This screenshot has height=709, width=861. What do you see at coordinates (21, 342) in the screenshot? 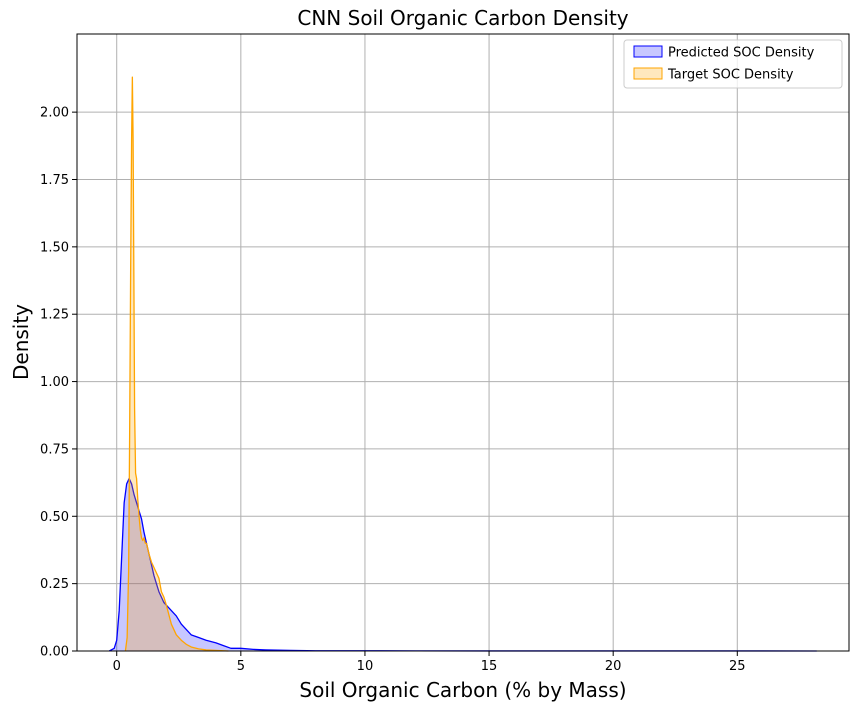
I see `y-axis-label: Density` at bounding box center [21, 342].